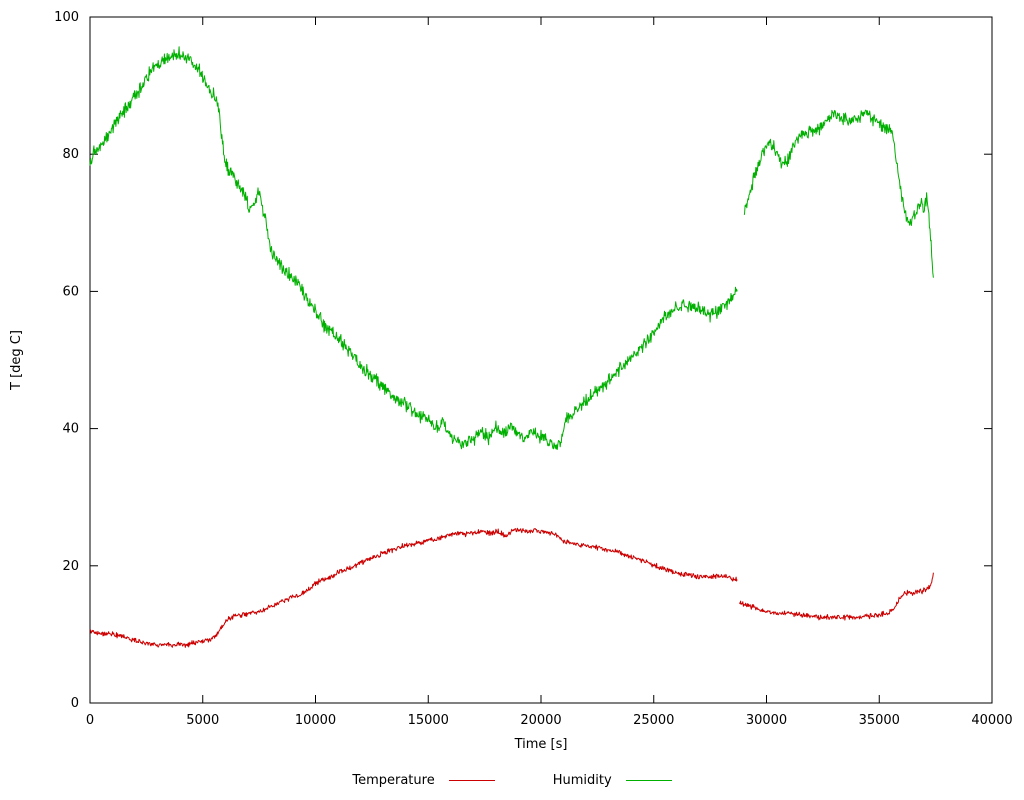 The image size is (1024, 800). I want to click on legend-line-sample-humidity, so click(648, 780).